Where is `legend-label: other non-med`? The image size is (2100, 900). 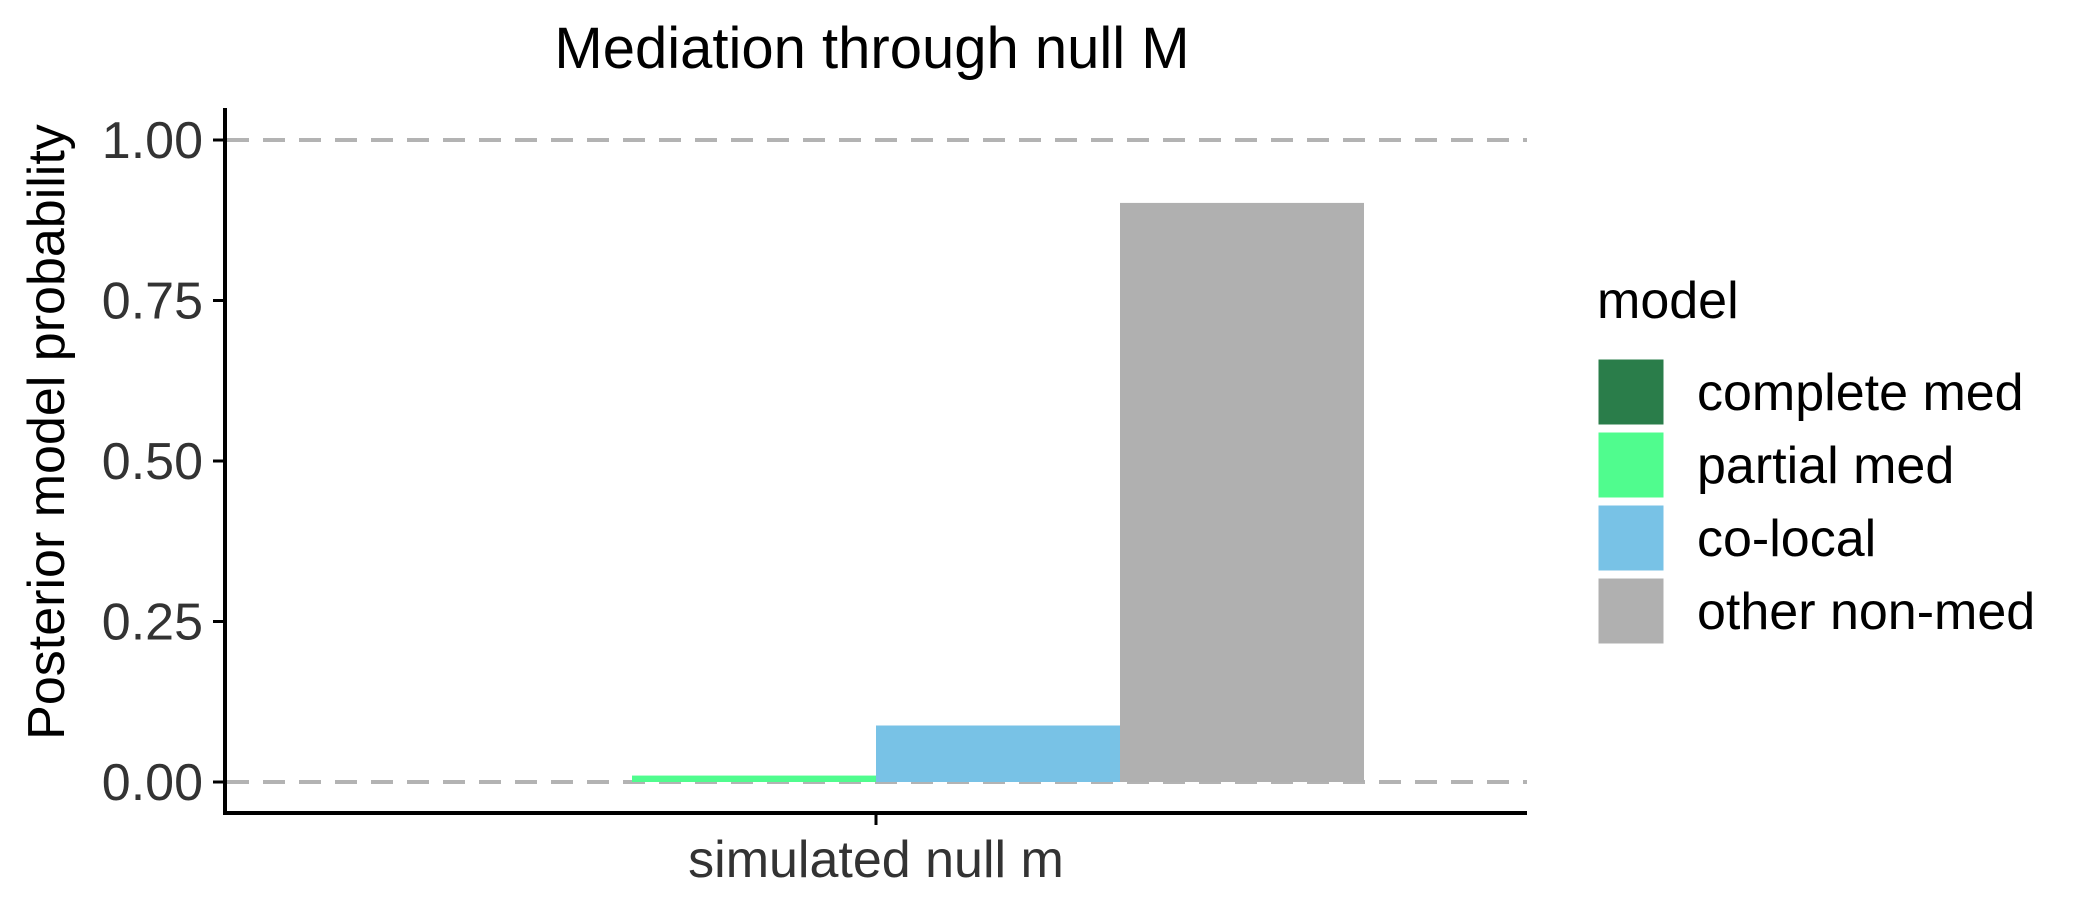 legend-label: other non-med is located at coordinates (1866, 612).